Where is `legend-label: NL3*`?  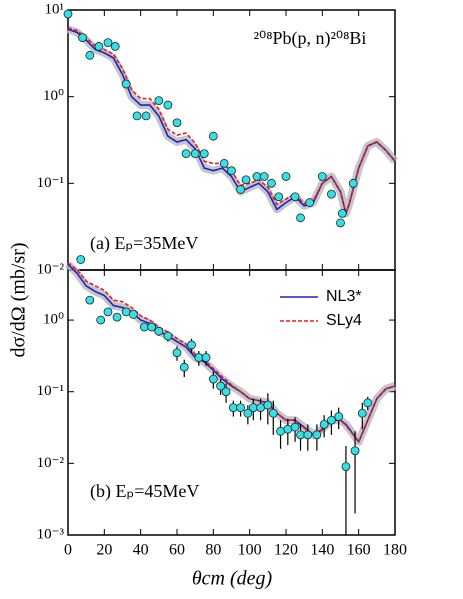
legend-label: NL3* is located at coordinates (344, 296).